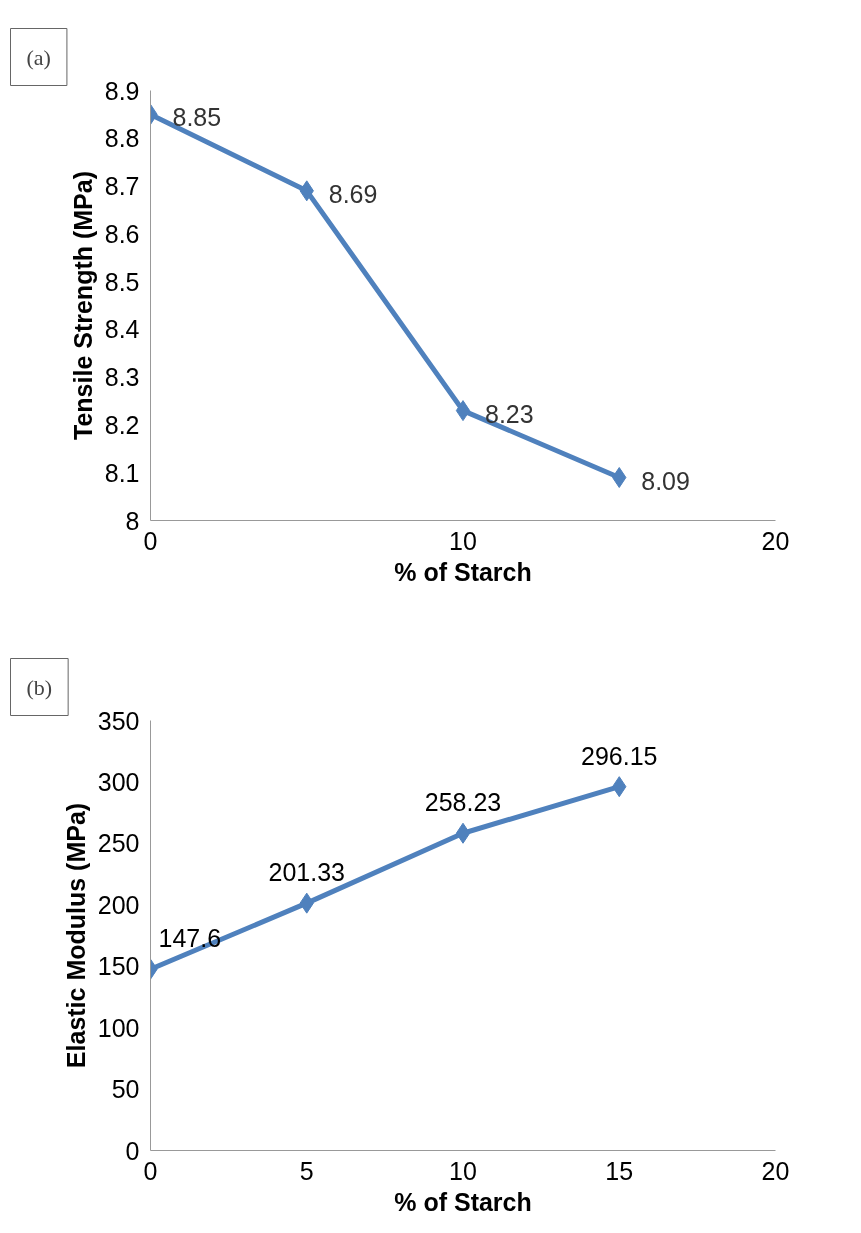 Image resolution: width=861 pixels, height=1233 pixels. What do you see at coordinates (118, 781) in the screenshot?
I see `y-tick-label: 300` at bounding box center [118, 781].